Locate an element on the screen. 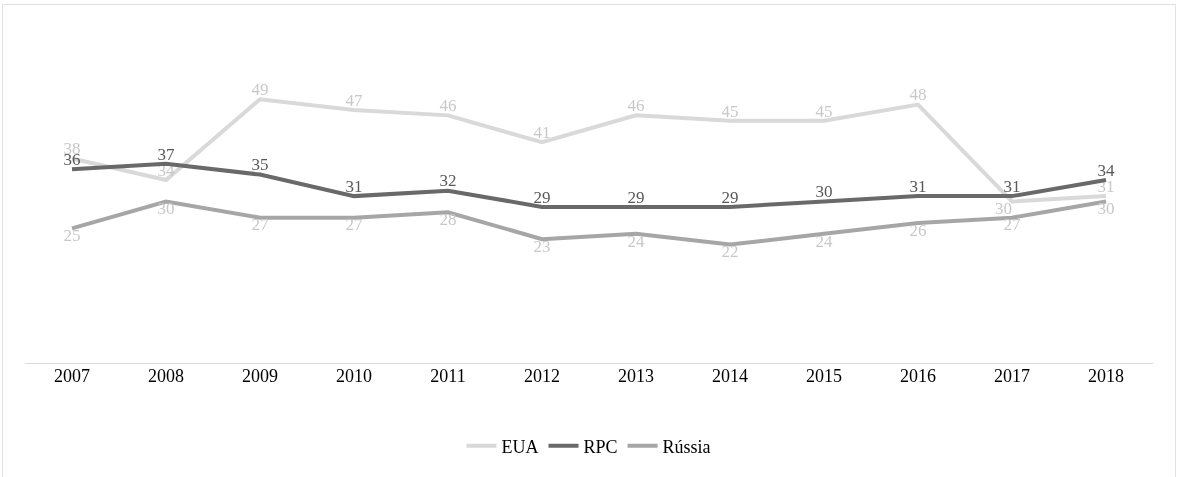 The image size is (1178, 477). x-tick-label: 2014 is located at coordinates (730, 376).